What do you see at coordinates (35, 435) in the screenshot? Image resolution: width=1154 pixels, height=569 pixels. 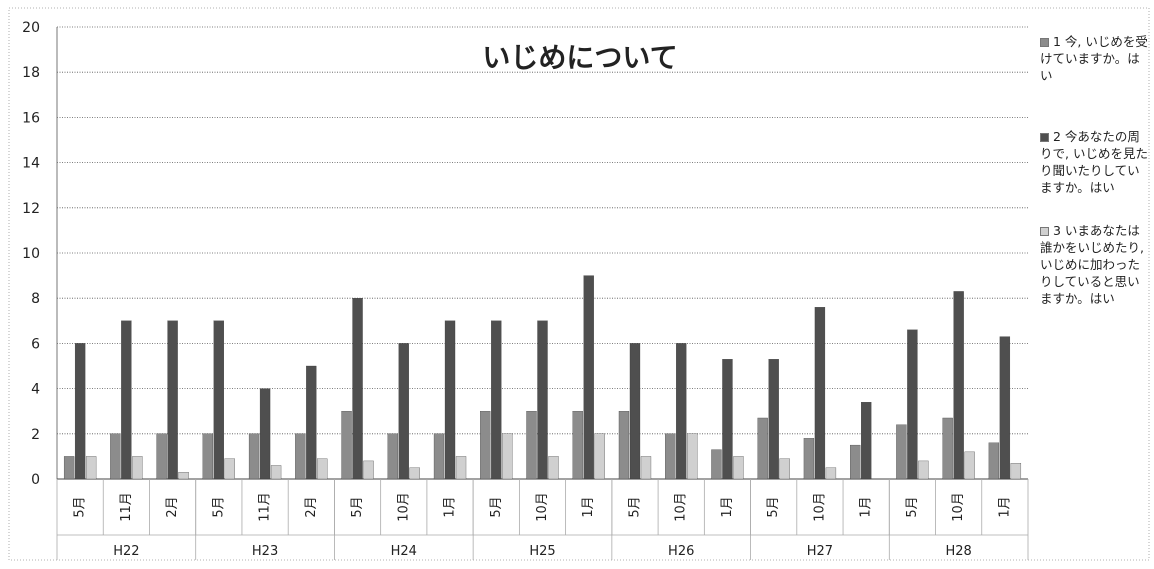 I see `y-tick-label: 2` at bounding box center [35, 435].